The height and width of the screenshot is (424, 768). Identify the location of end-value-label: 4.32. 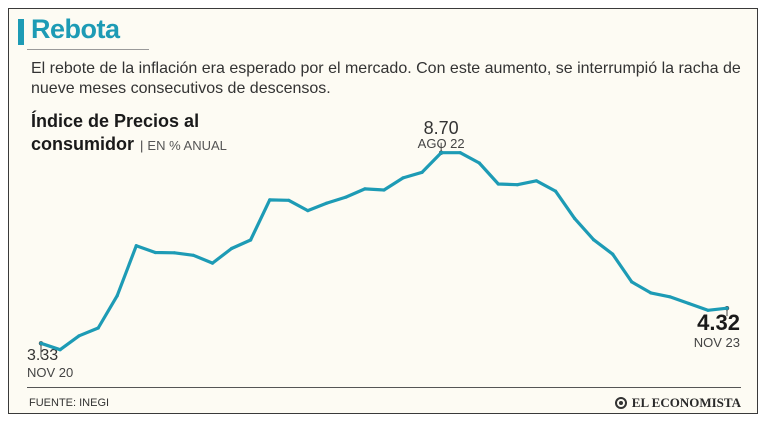
(718, 322).